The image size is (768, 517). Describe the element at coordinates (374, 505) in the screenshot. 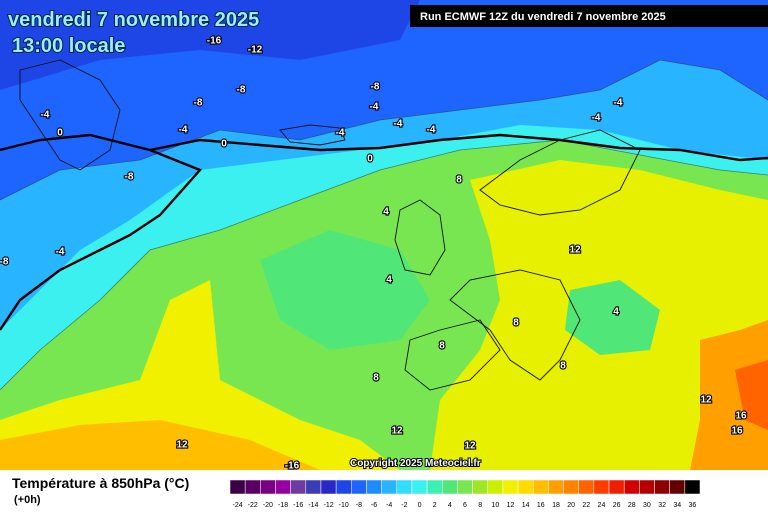

I see `colorbar-label: -6` at that location.